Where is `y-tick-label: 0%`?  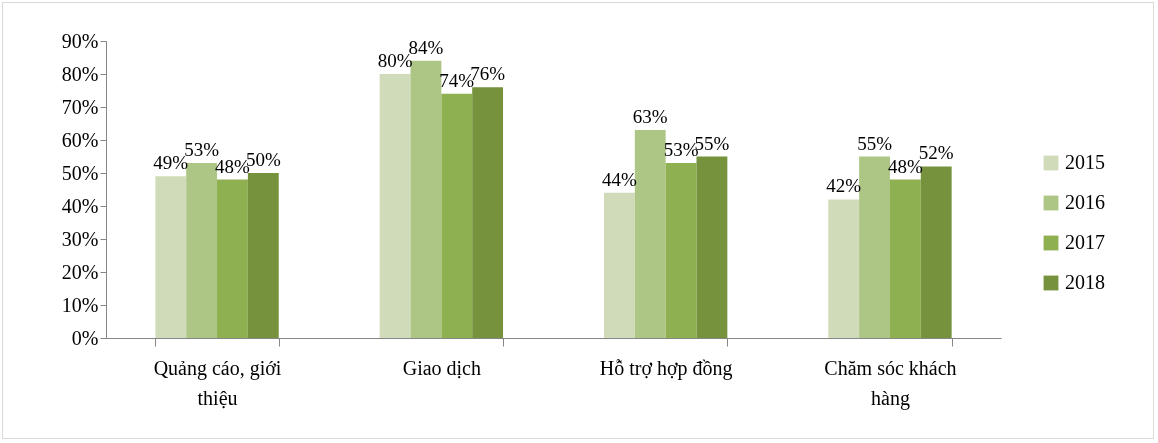 y-tick-label: 0% is located at coordinates (85, 337).